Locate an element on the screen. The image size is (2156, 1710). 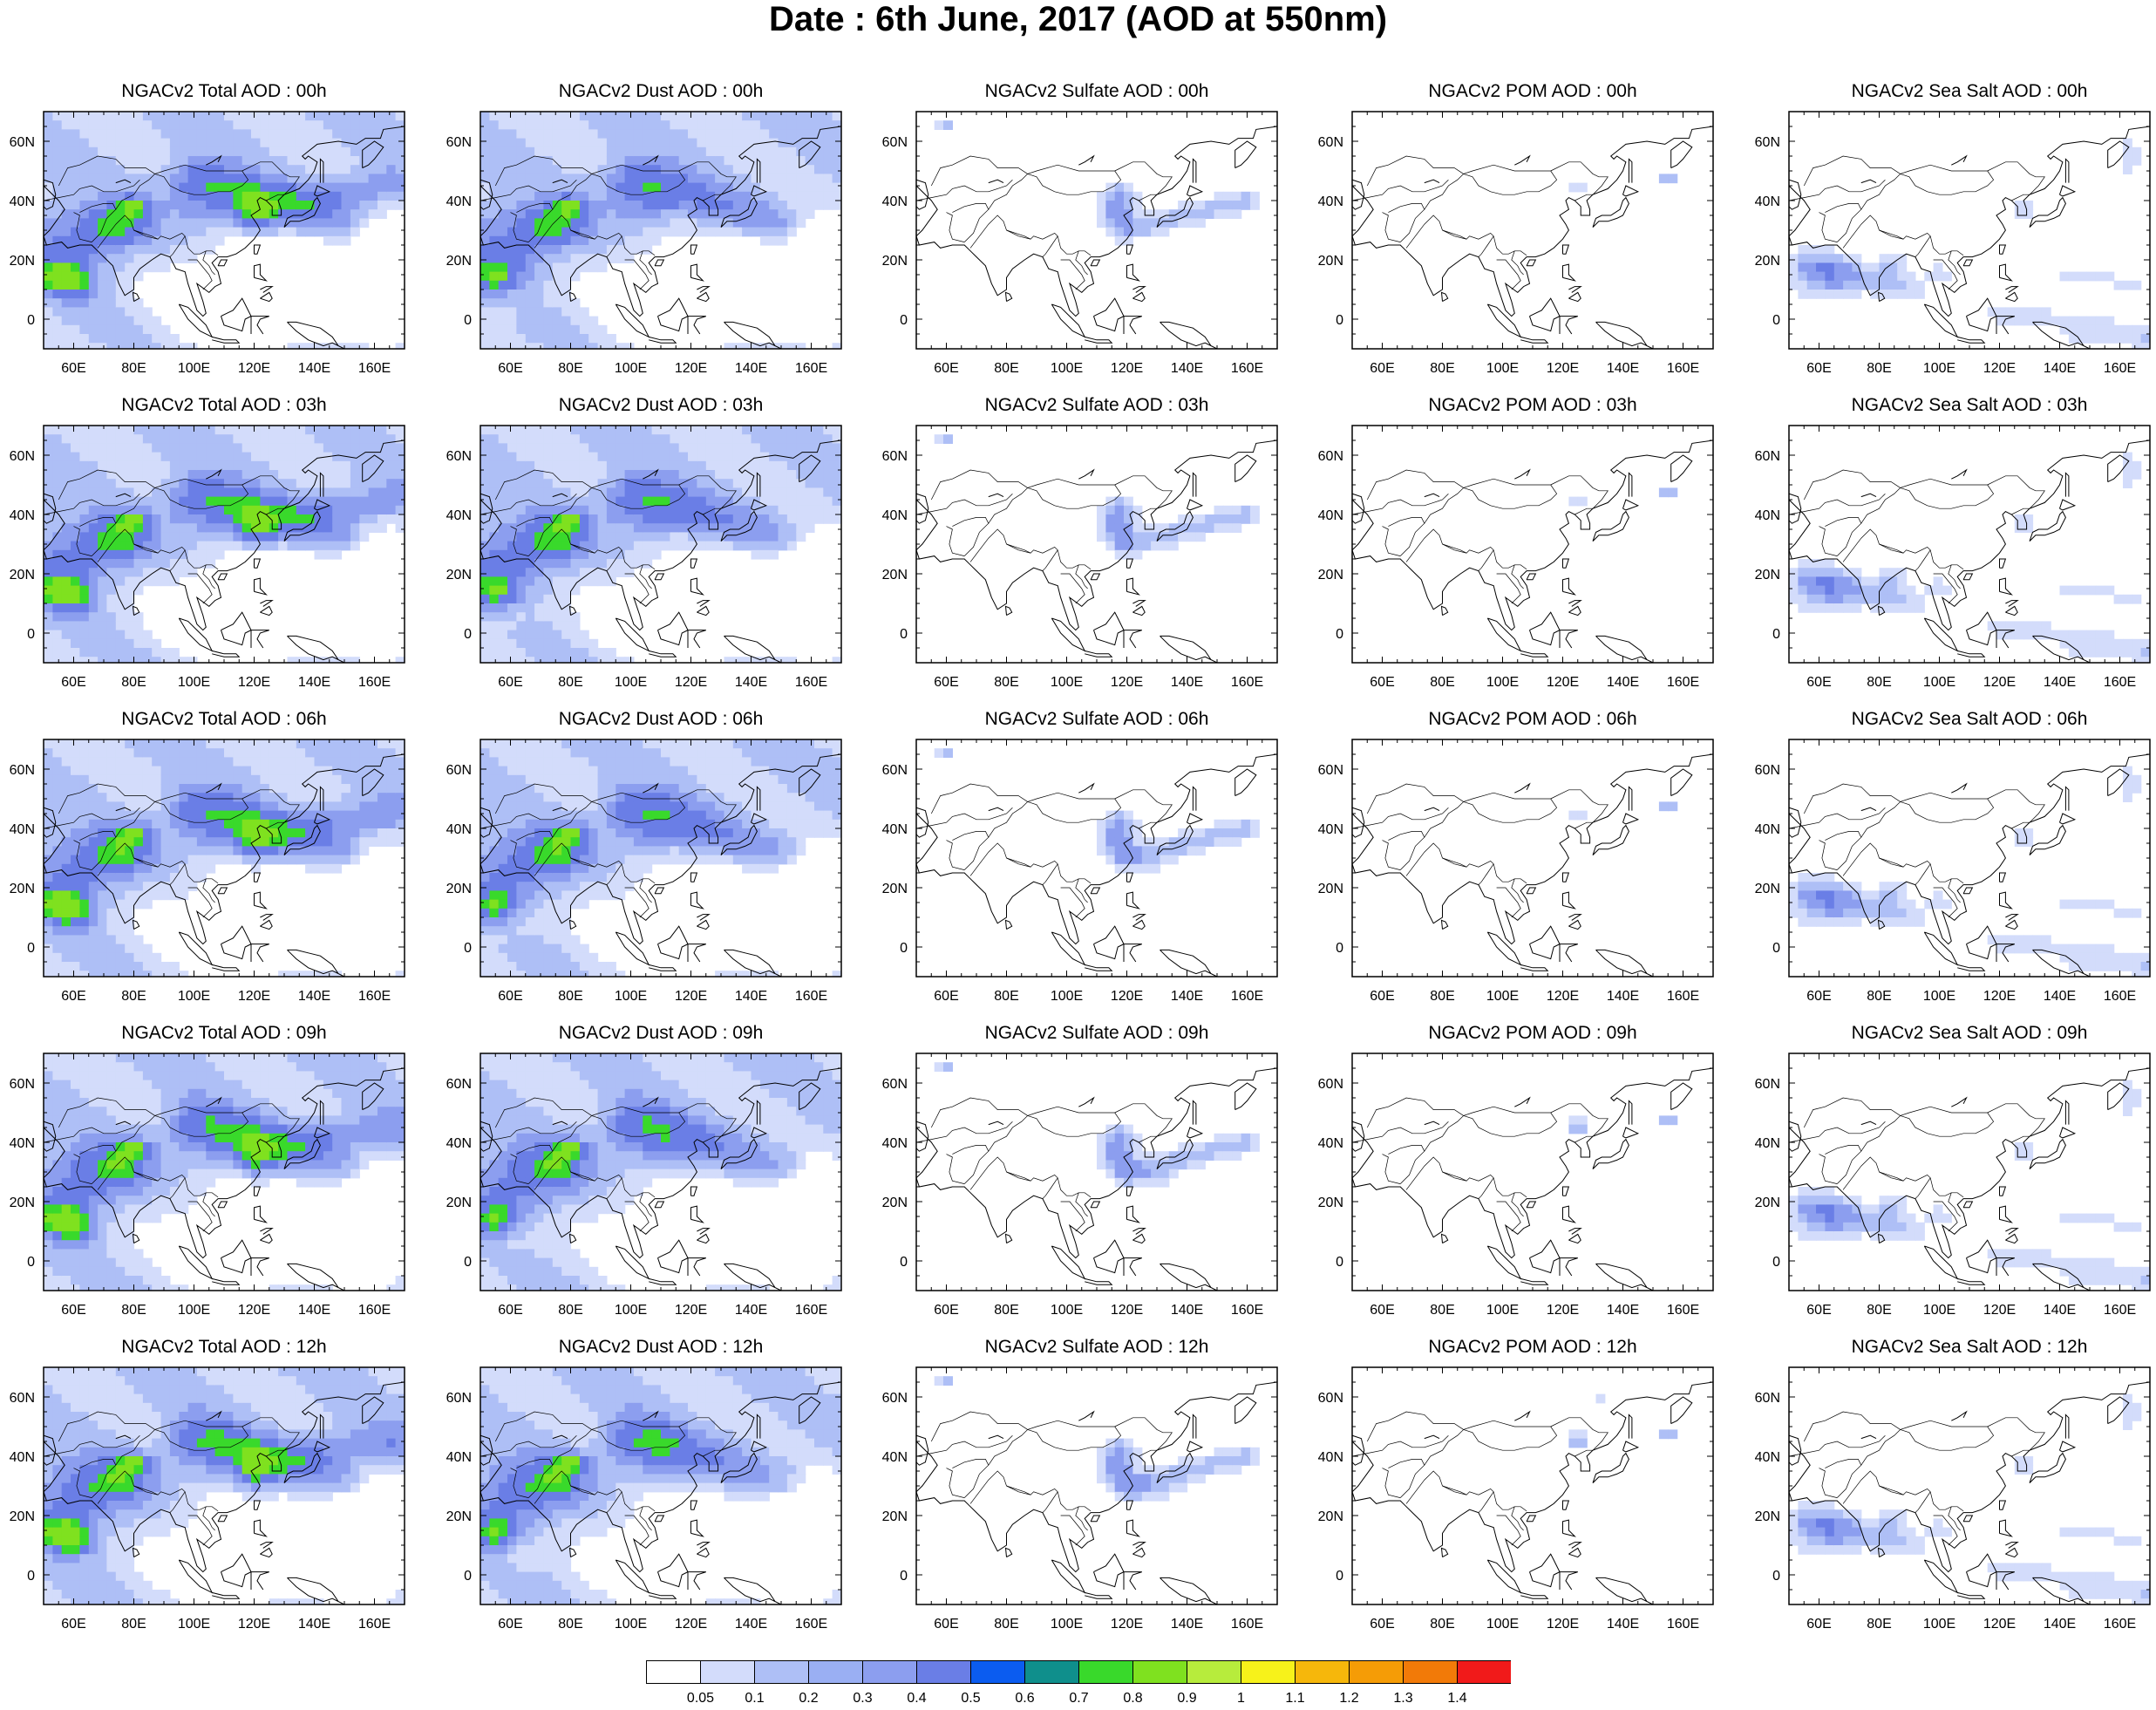
coastline-kamchatka is located at coordinates (1245, 1411).